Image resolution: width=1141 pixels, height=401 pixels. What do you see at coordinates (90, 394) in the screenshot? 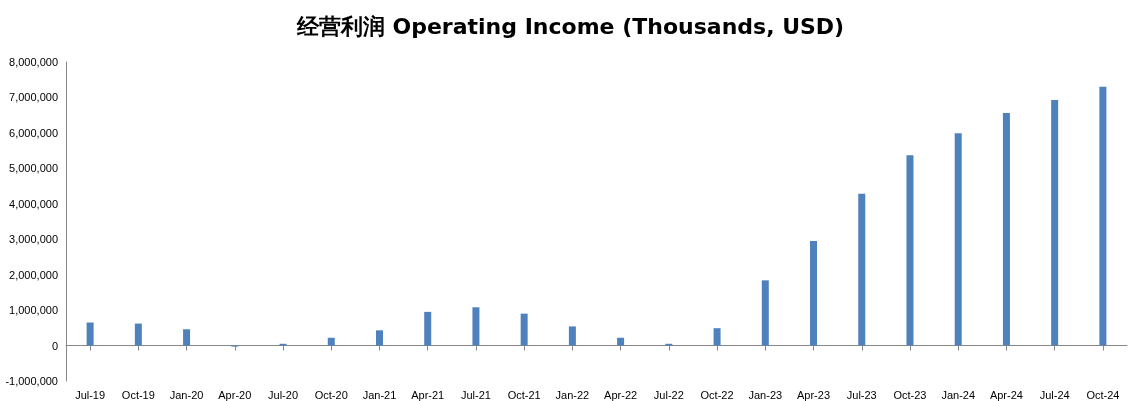
I see `x-tick-label: Jul-19` at bounding box center [90, 394].